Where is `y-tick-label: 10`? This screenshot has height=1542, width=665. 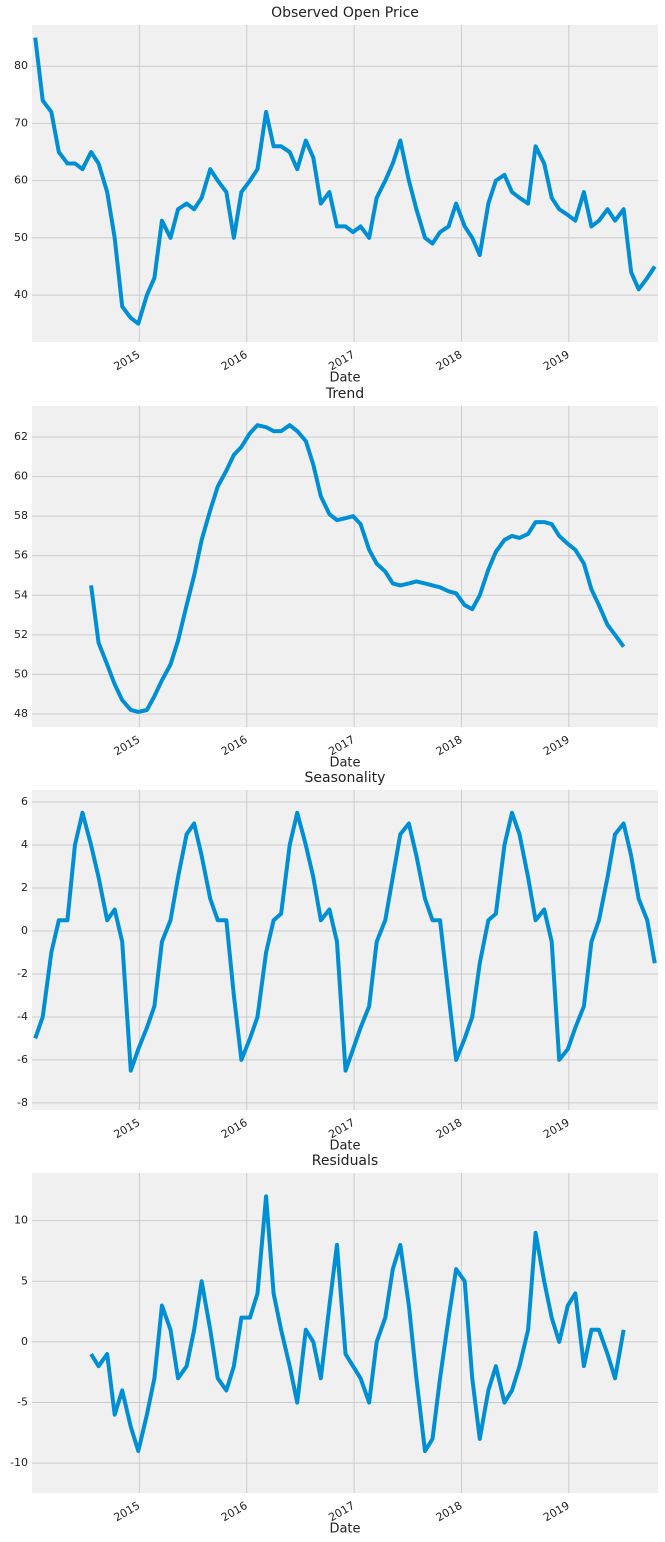
y-tick-label: 10 is located at coordinates (21, 1220).